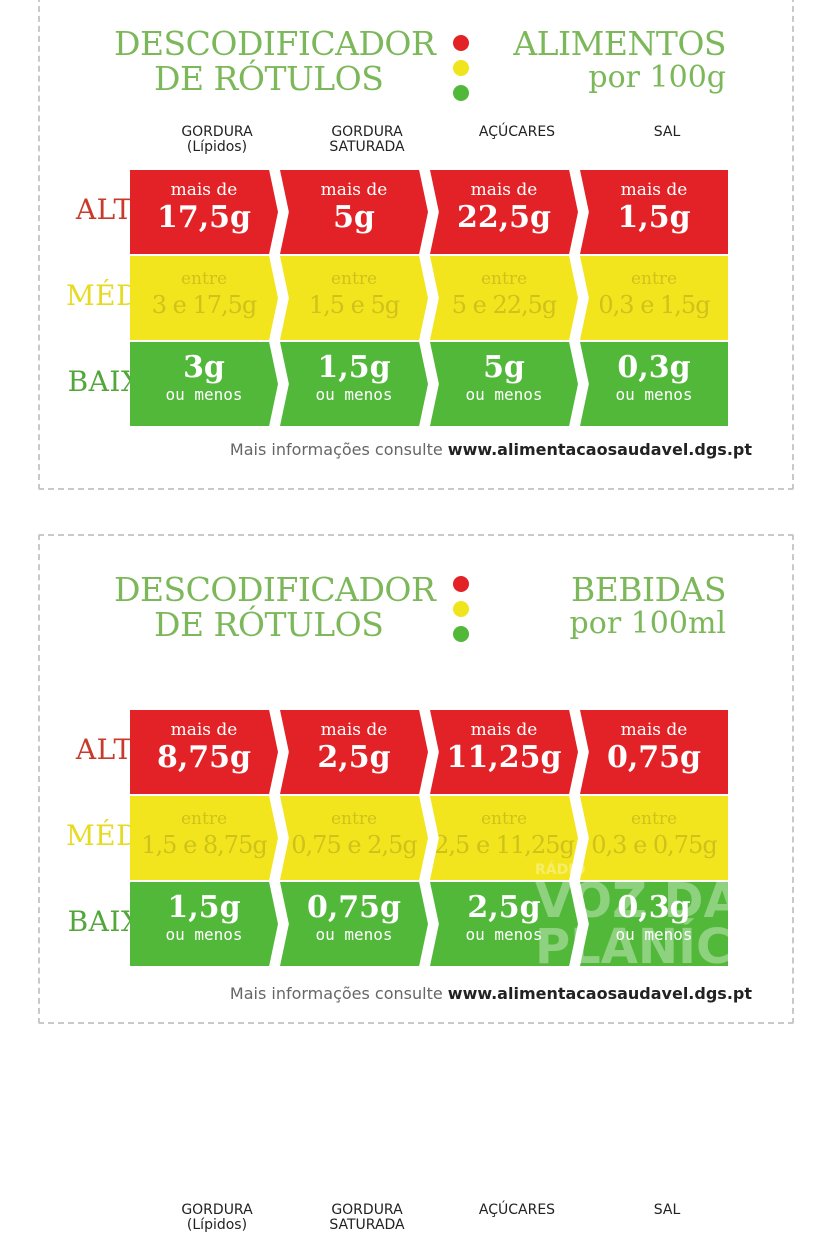 This screenshot has width=830, height=1233. I want to click on baixo-cell: 2,5g ou menos, so click(504, 924).